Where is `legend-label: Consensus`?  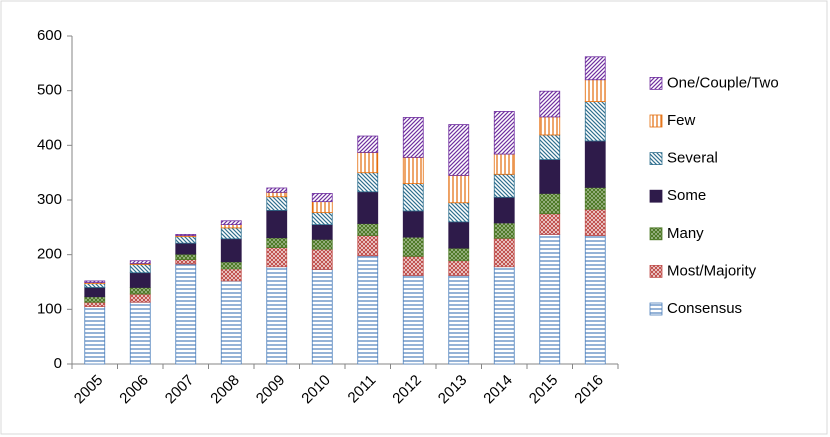
legend-label: Consensus is located at coordinates (704, 308).